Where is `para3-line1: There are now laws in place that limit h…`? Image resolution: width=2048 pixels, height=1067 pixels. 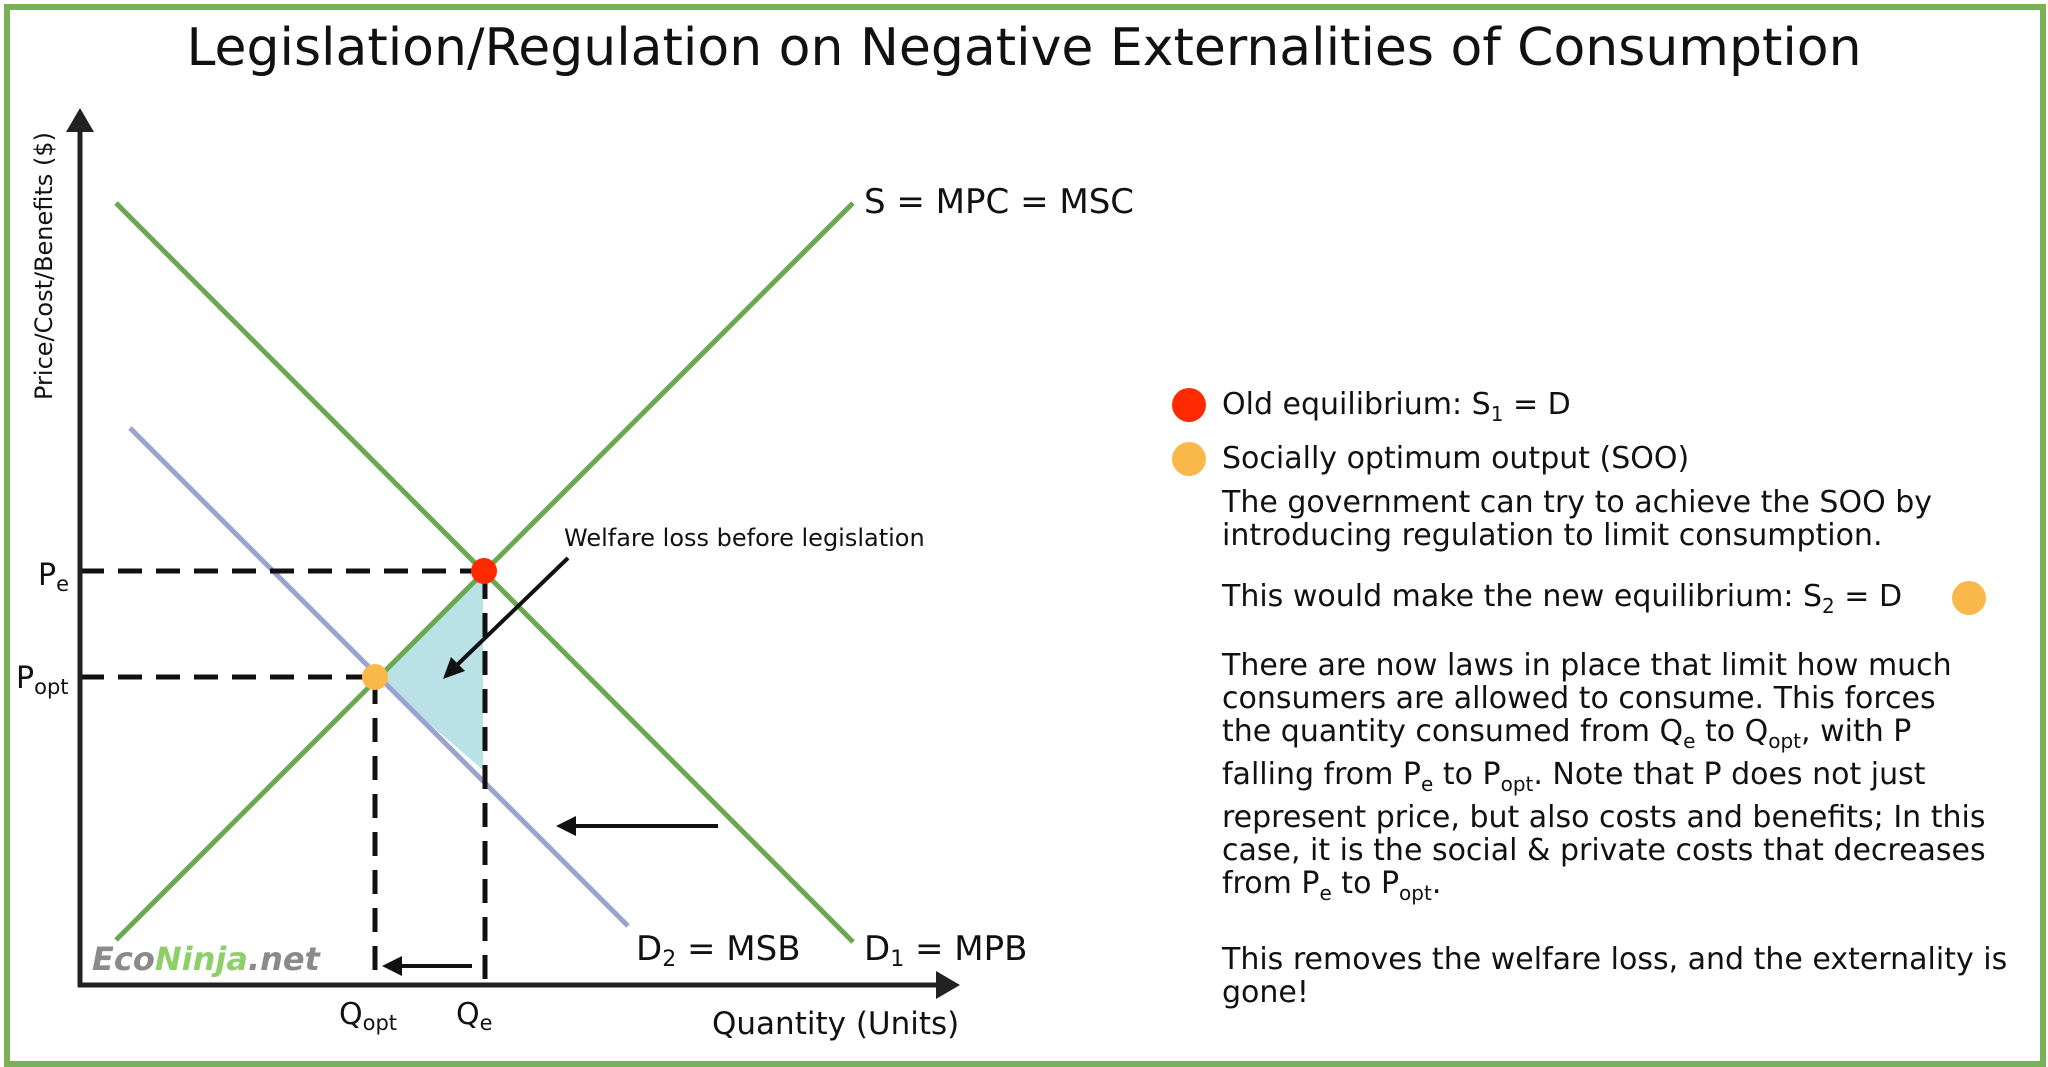 para3-line1: There are now laws in place that limit h… is located at coordinates (1587, 665).